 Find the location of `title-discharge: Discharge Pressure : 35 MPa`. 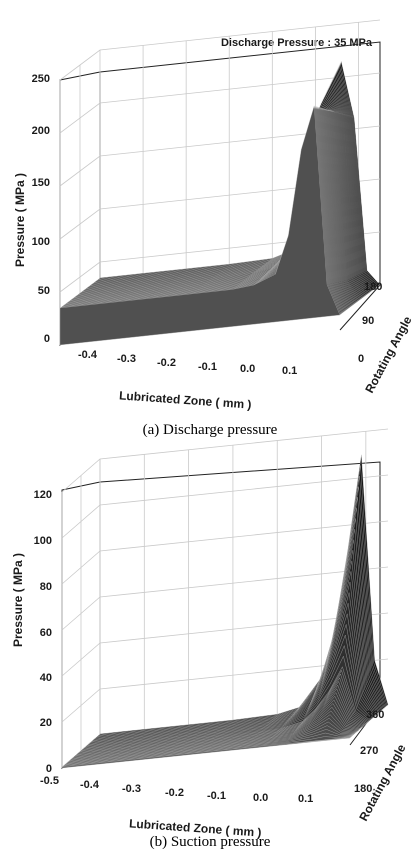

title-discharge: Discharge Pressure : 35 MPa is located at coordinates (297, 43).